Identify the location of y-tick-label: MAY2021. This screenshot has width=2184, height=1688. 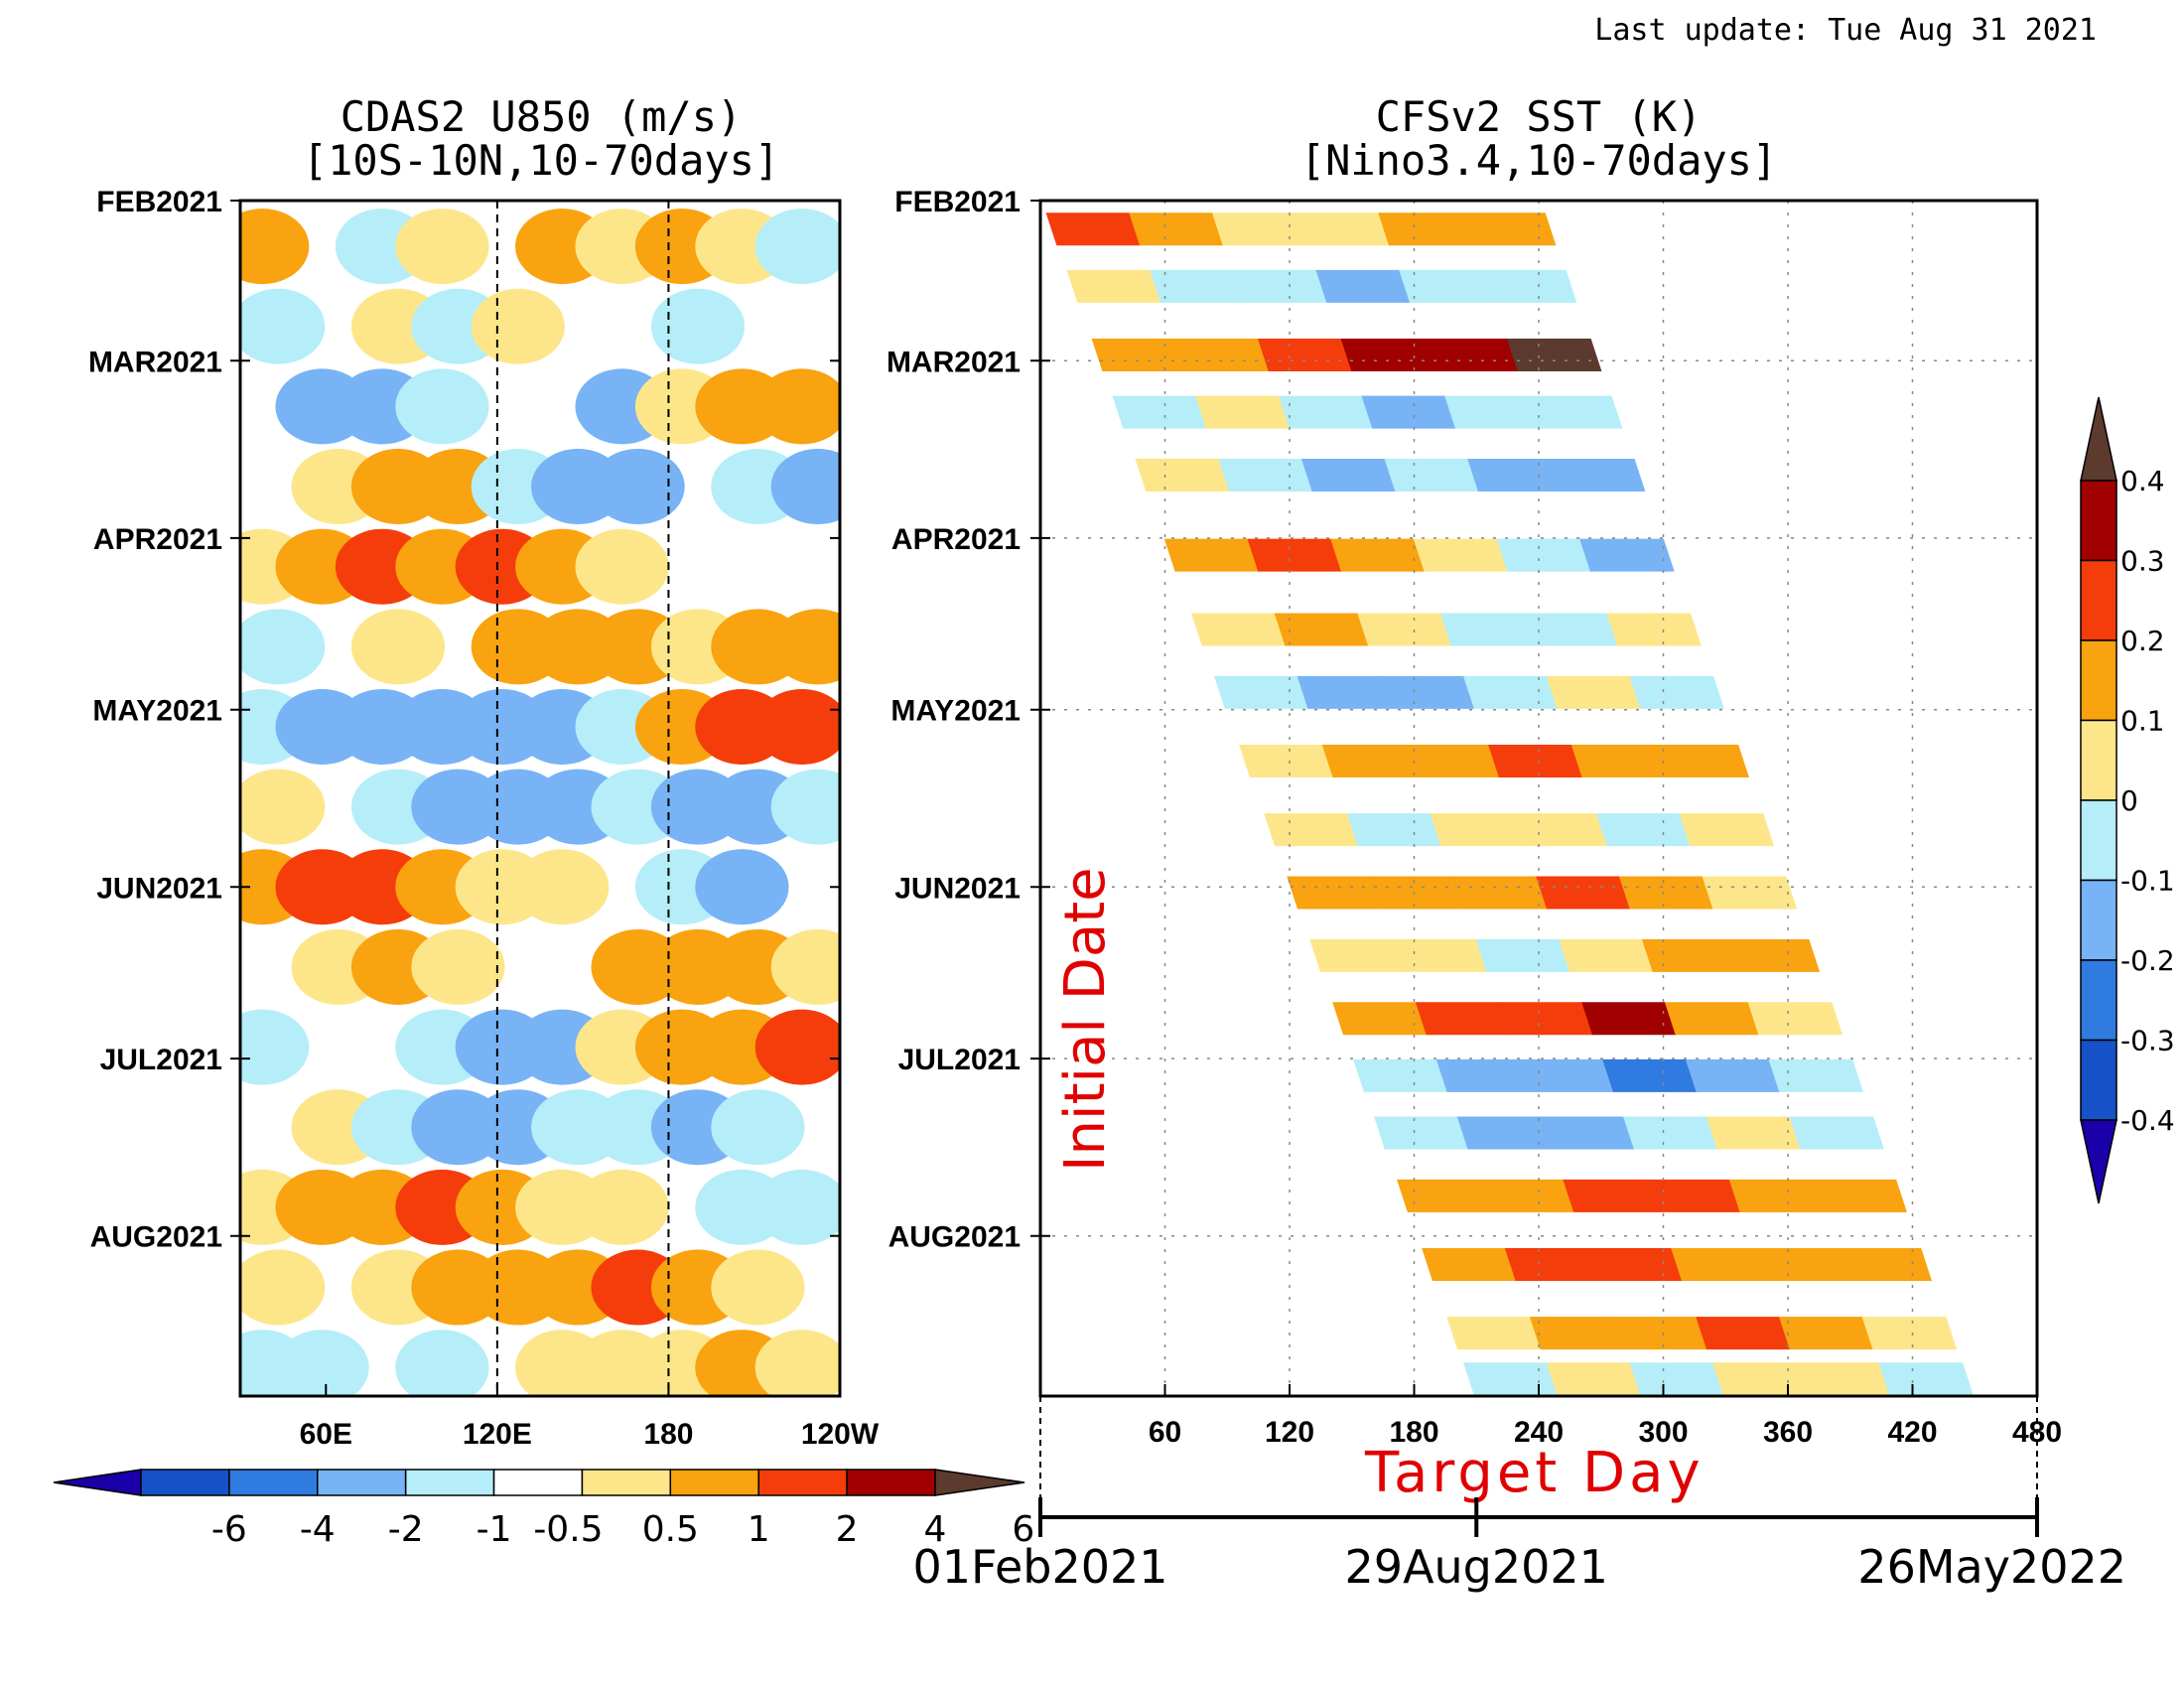
(157, 711).